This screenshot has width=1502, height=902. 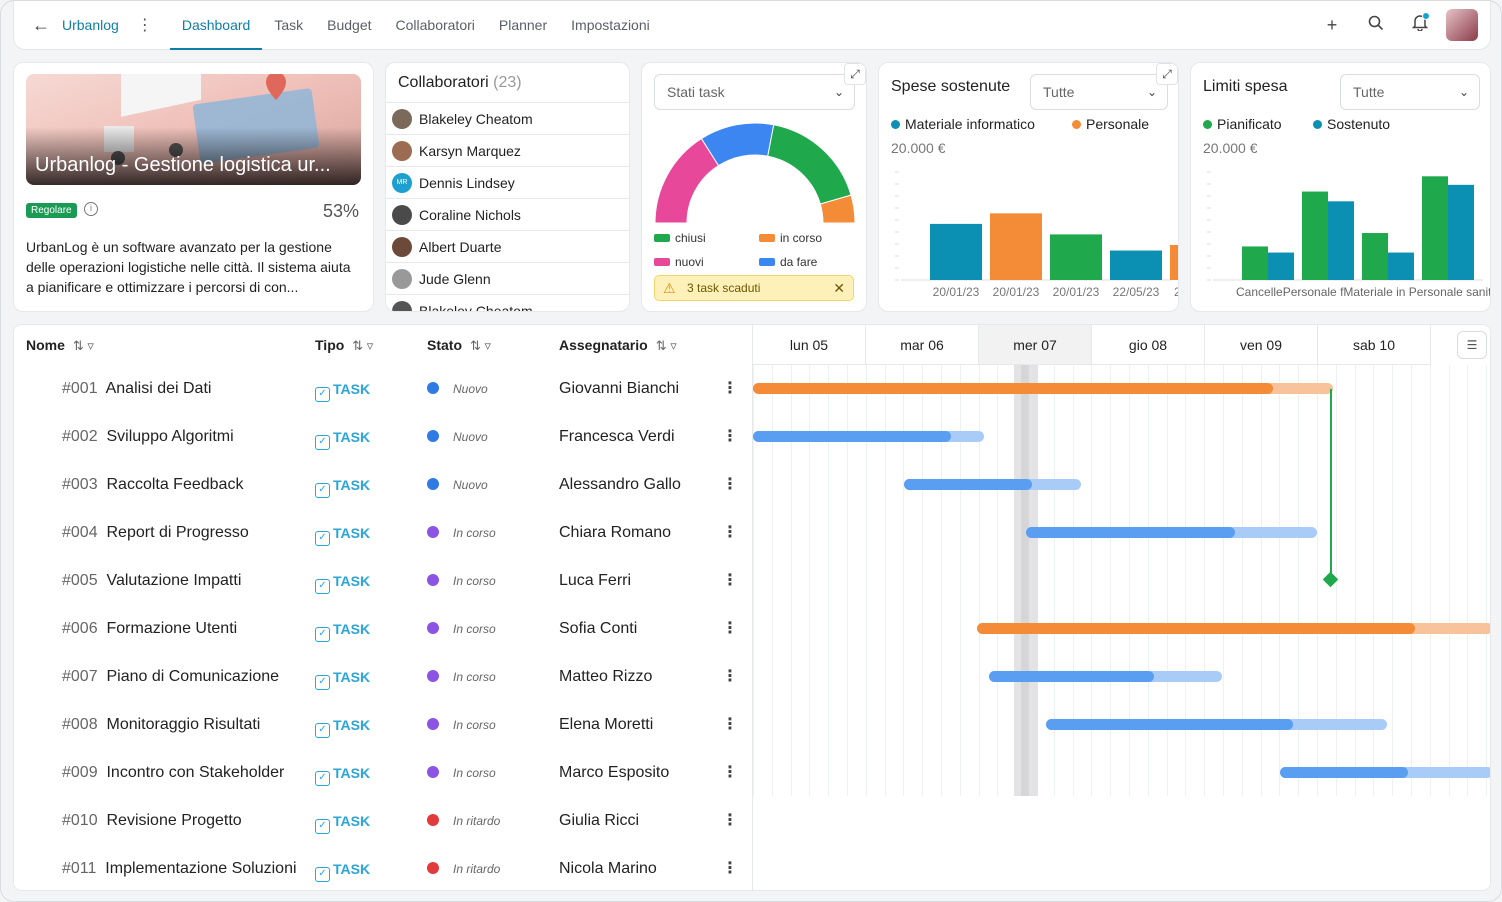 What do you see at coordinates (435, 24) in the screenshot?
I see `tab-collaboratori: Collaboratori` at bounding box center [435, 24].